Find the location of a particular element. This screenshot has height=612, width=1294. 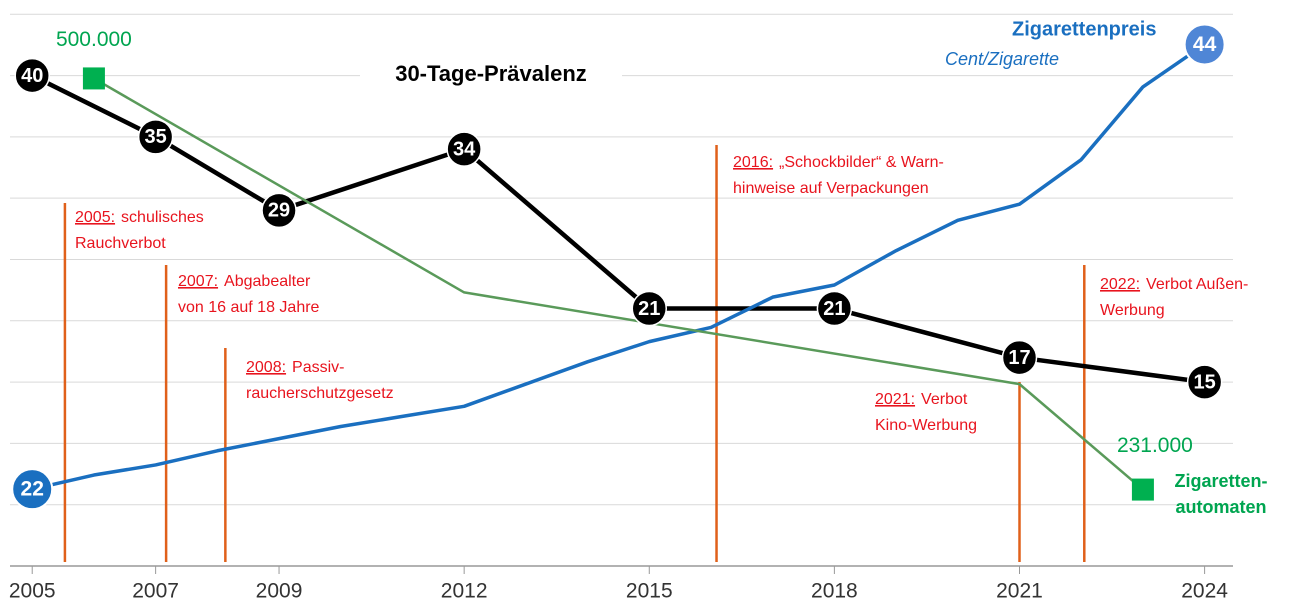

value-label: 44 is located at coordinates (1205, 44).